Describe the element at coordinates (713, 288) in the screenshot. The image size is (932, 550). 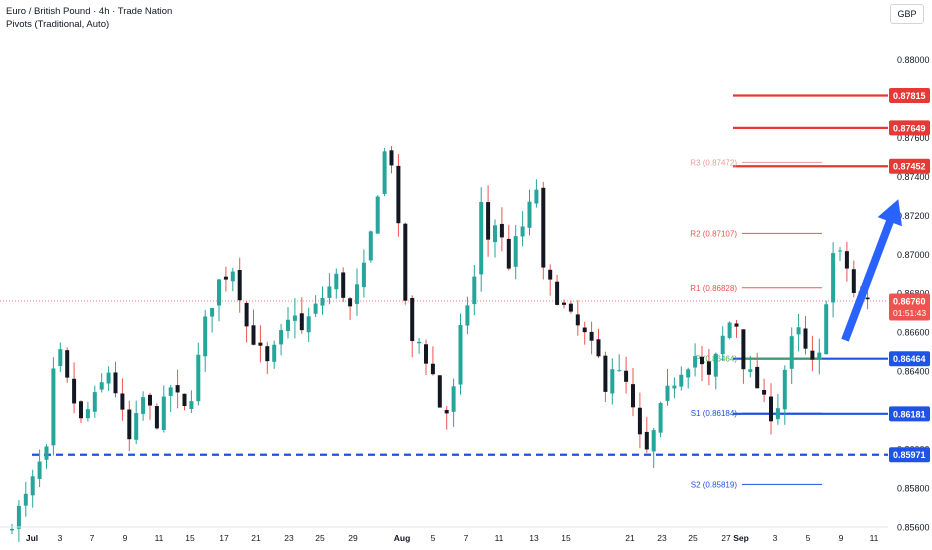
I see `pivot-label-r1: R1 (0.86828)` at that location.